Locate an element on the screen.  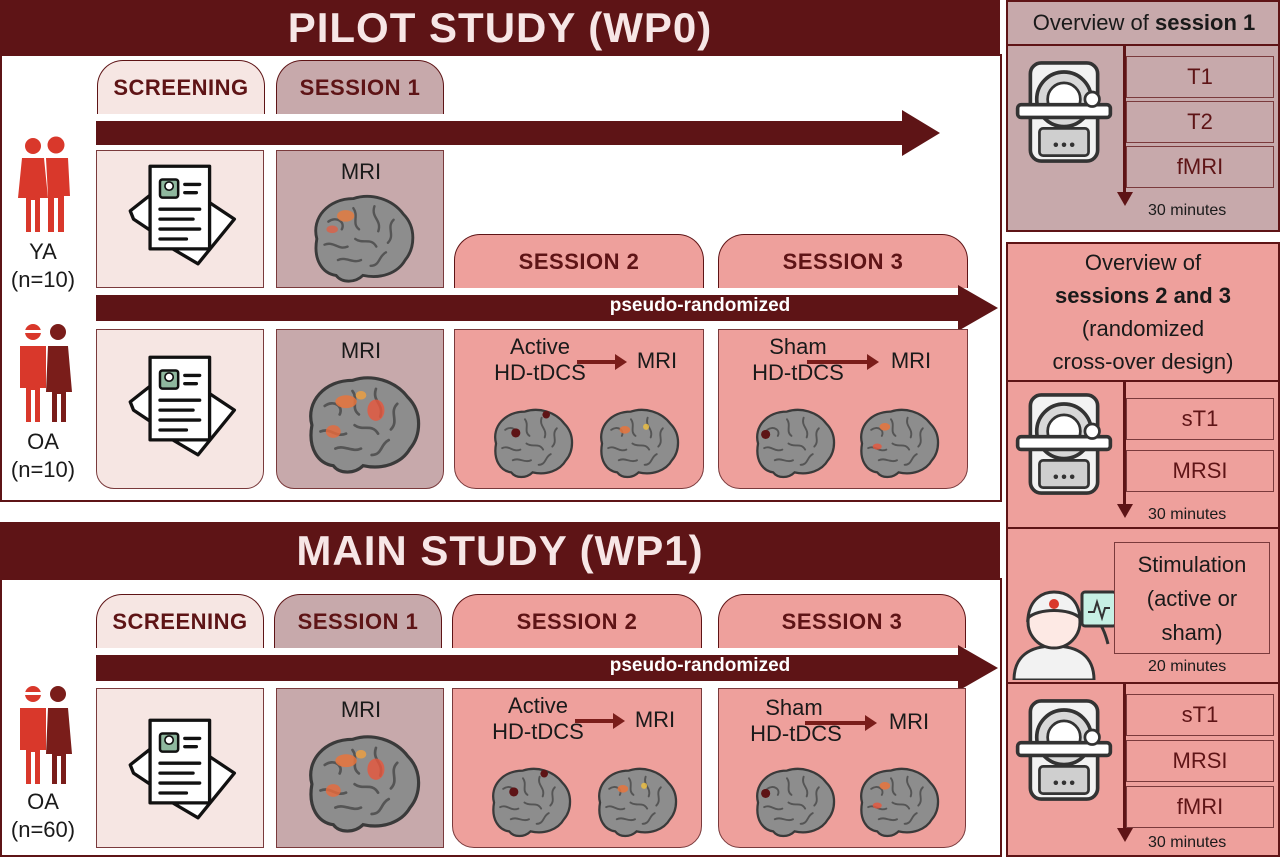
older-adults-icon is located at coordinates (46, 373).